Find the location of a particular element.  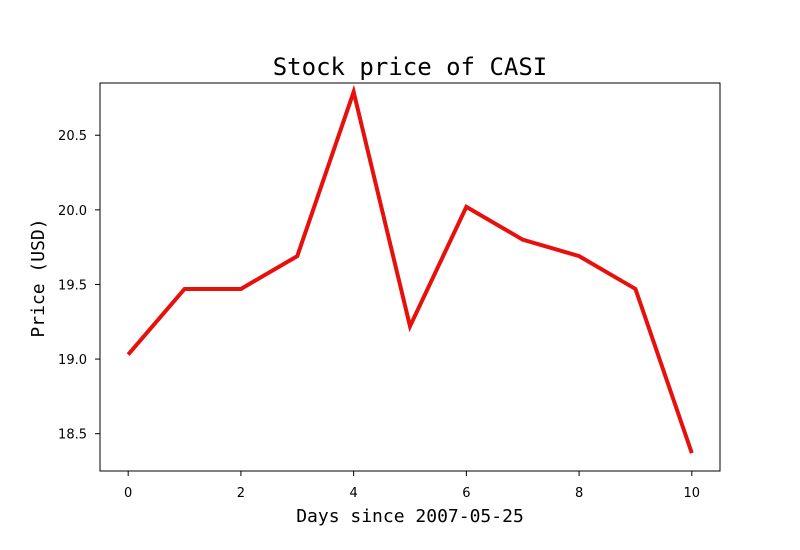

y-tick-label: 19.5 is located at coordinates (72, 285).